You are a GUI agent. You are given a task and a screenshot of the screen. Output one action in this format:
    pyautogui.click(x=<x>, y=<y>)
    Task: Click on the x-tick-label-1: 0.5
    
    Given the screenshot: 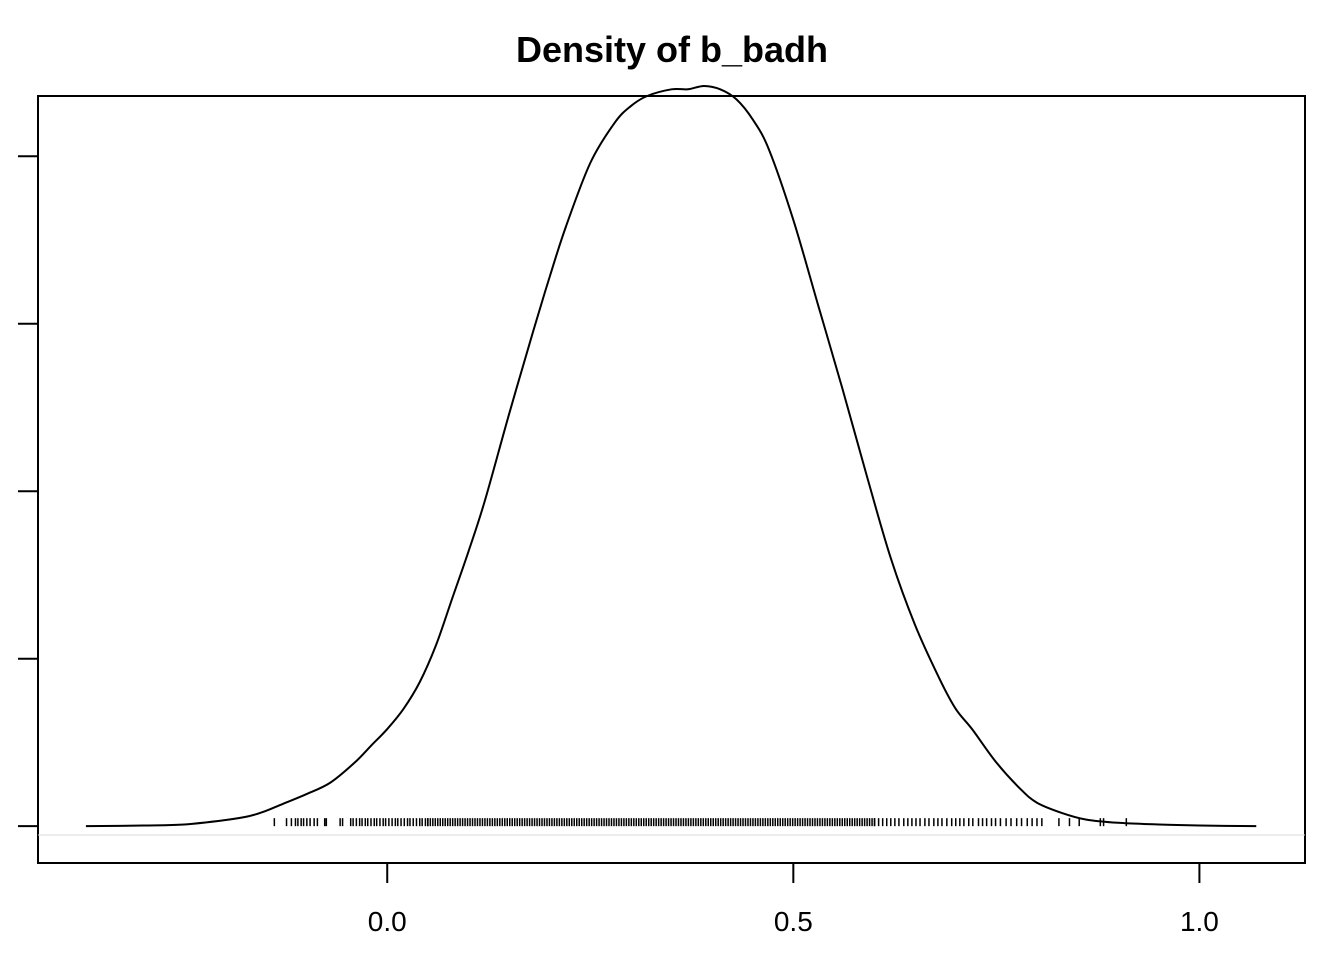 What is the action you would take?
    pyautogui.click(x=793, y=921)
    